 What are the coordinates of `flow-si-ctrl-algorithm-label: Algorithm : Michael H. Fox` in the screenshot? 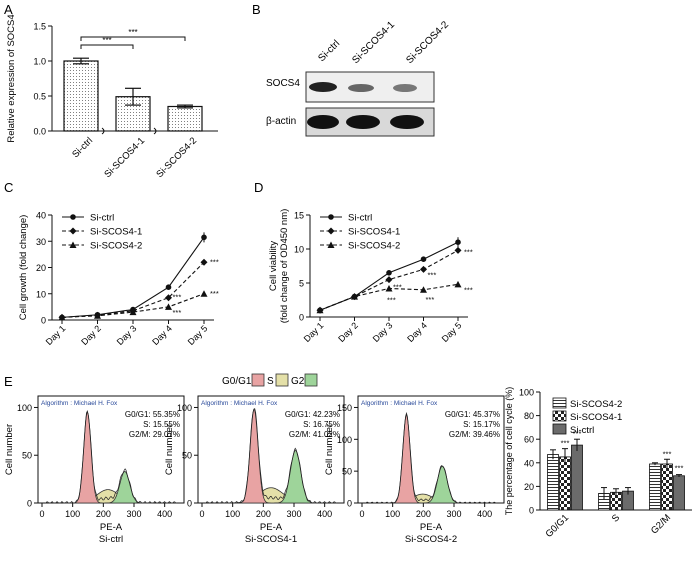 It's located at (79, 403).